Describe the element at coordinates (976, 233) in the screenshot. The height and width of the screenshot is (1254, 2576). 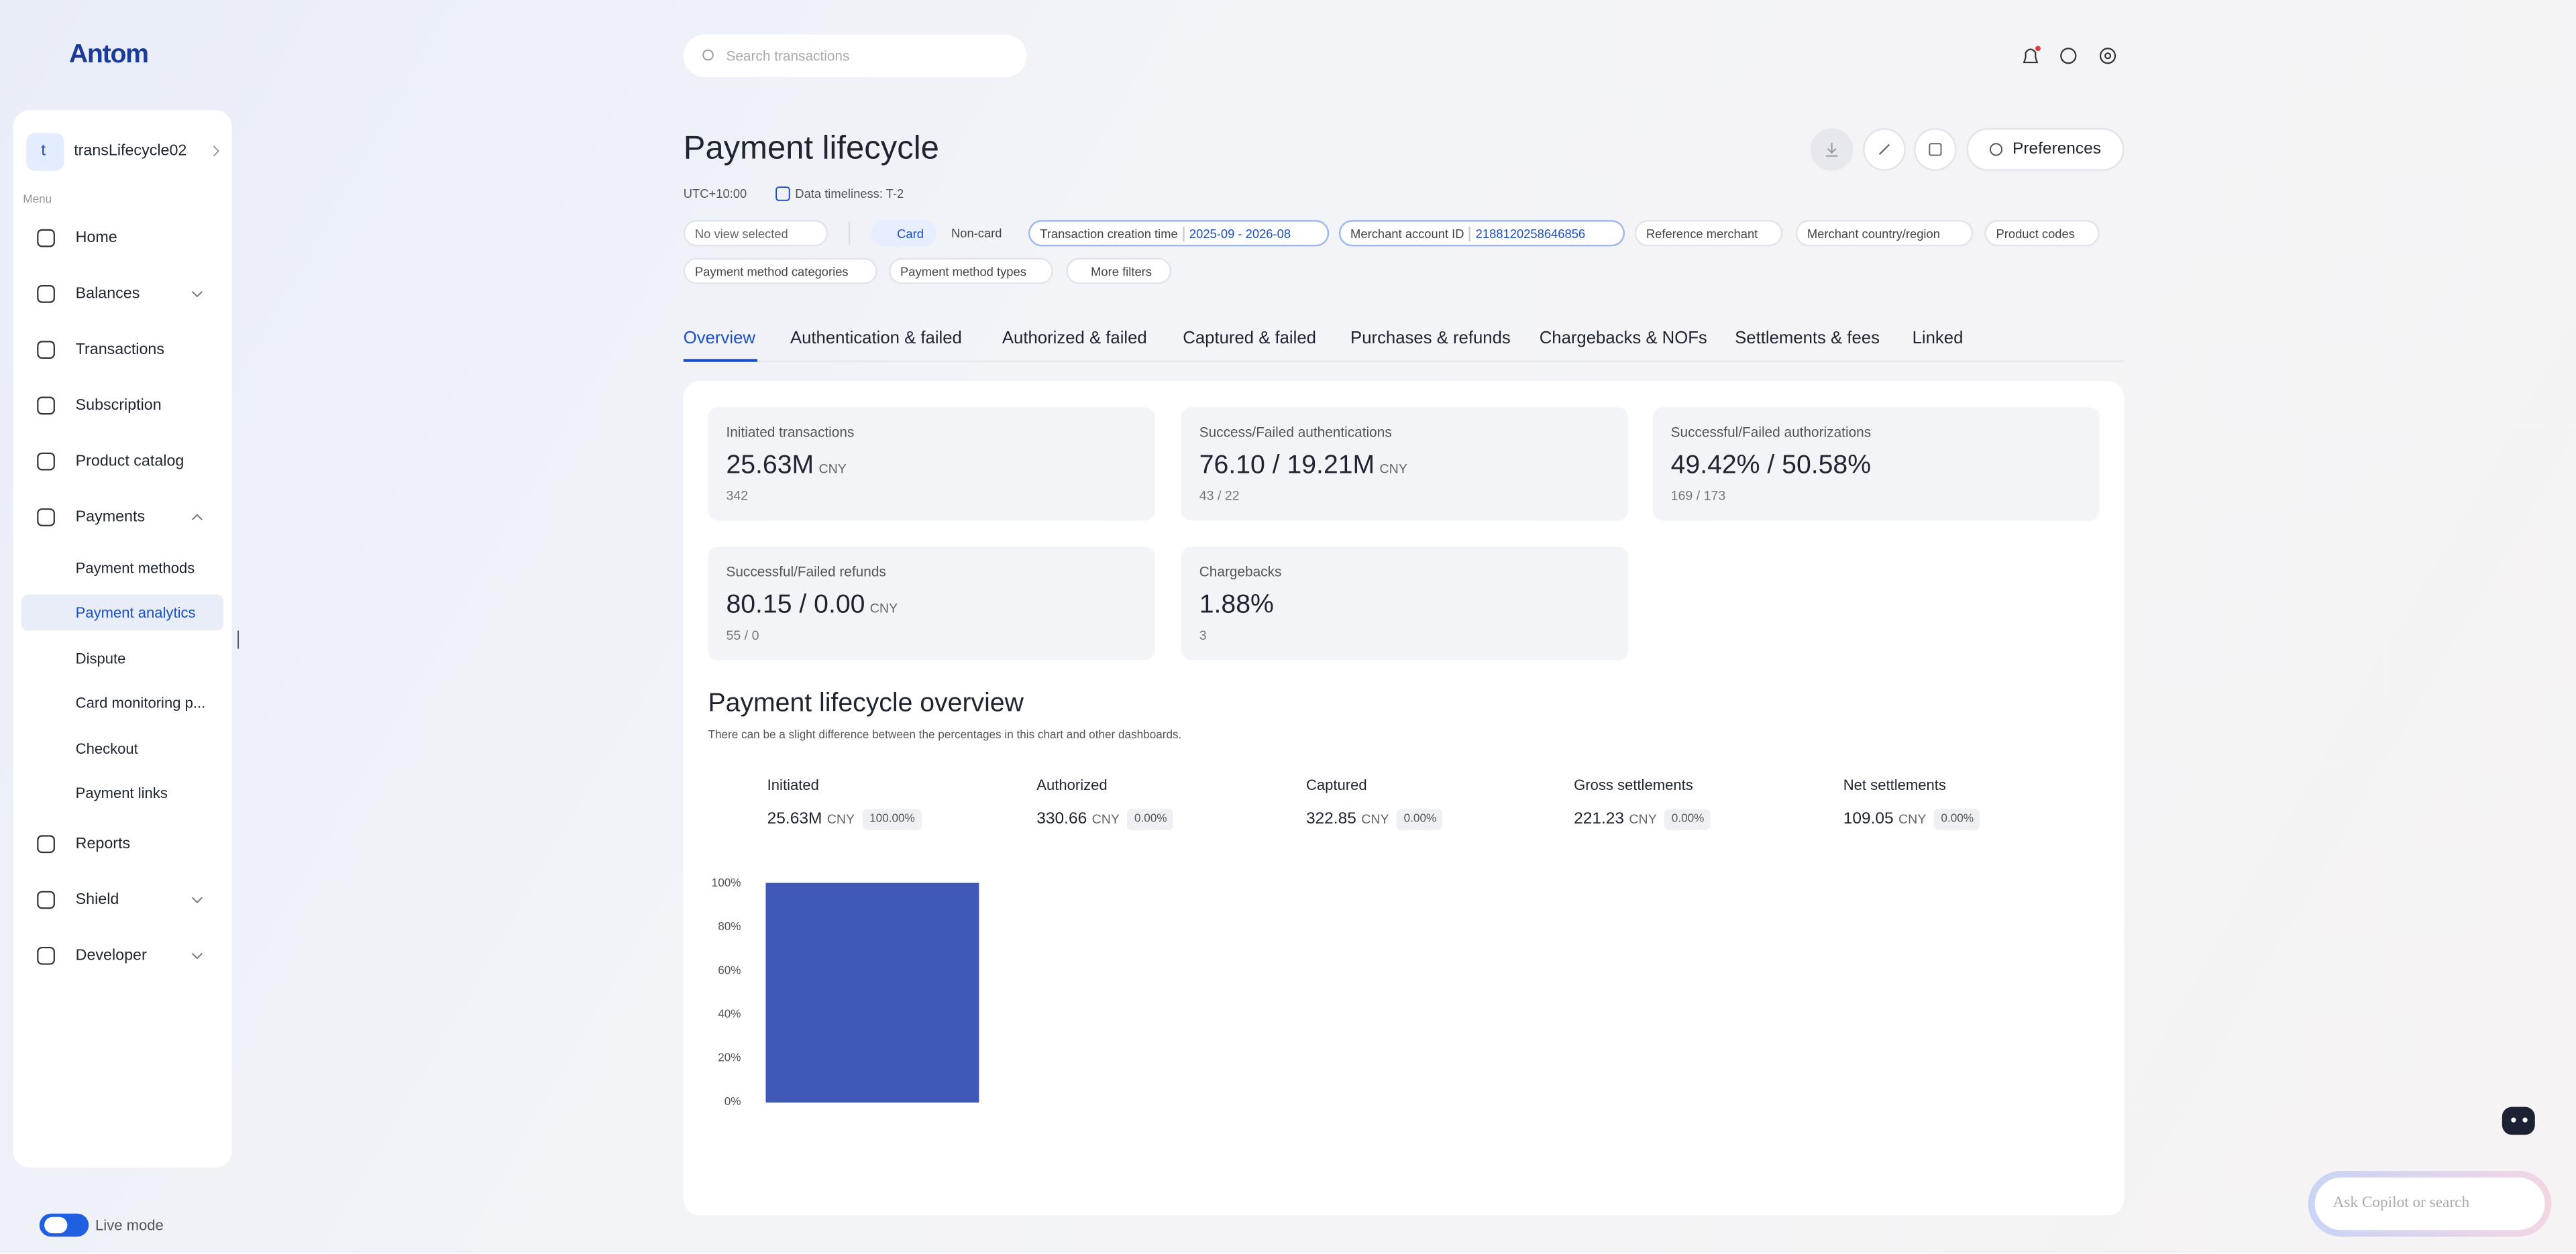
I see `non-card-toggle: Non-card` at that location.